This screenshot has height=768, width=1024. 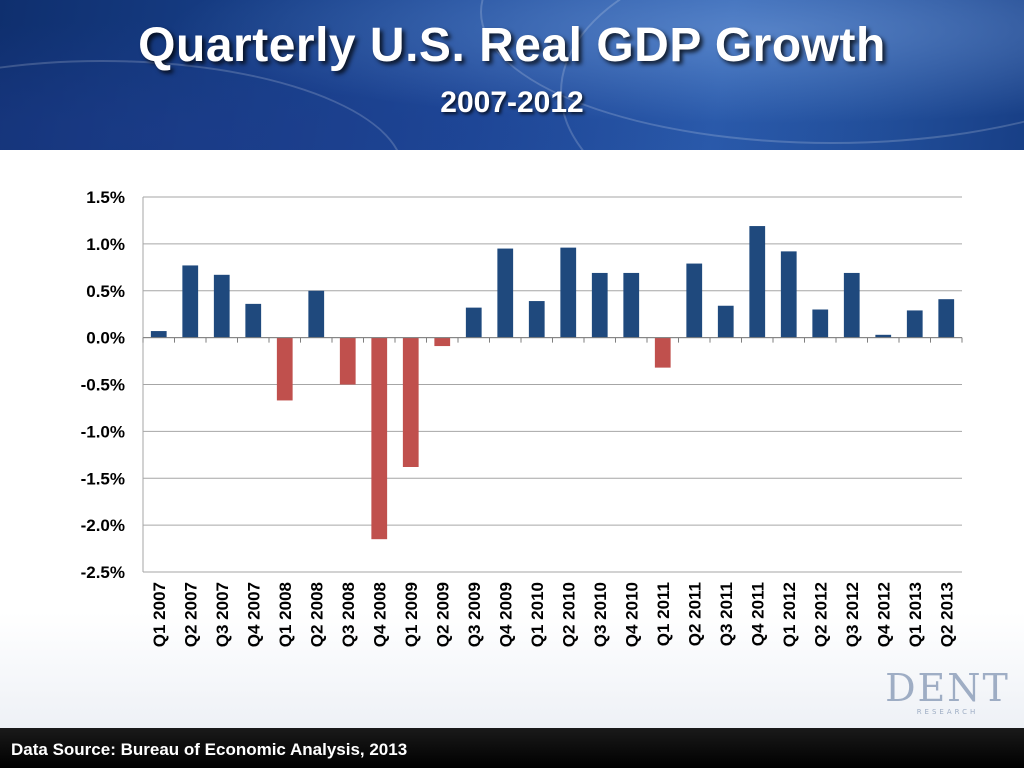 I want to click on x-tick-label: Q3 2007, so click(x=222, y=614).